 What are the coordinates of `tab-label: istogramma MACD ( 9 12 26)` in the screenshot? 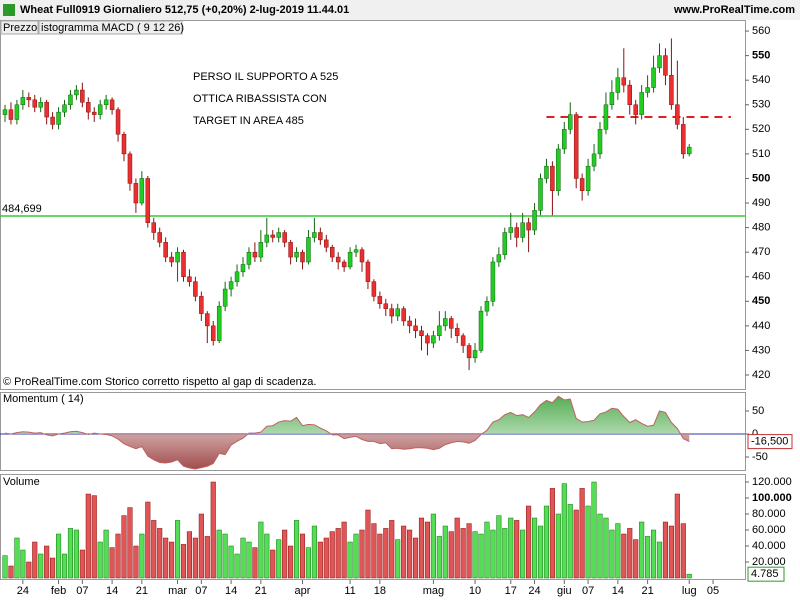 It's located at (112, 28).